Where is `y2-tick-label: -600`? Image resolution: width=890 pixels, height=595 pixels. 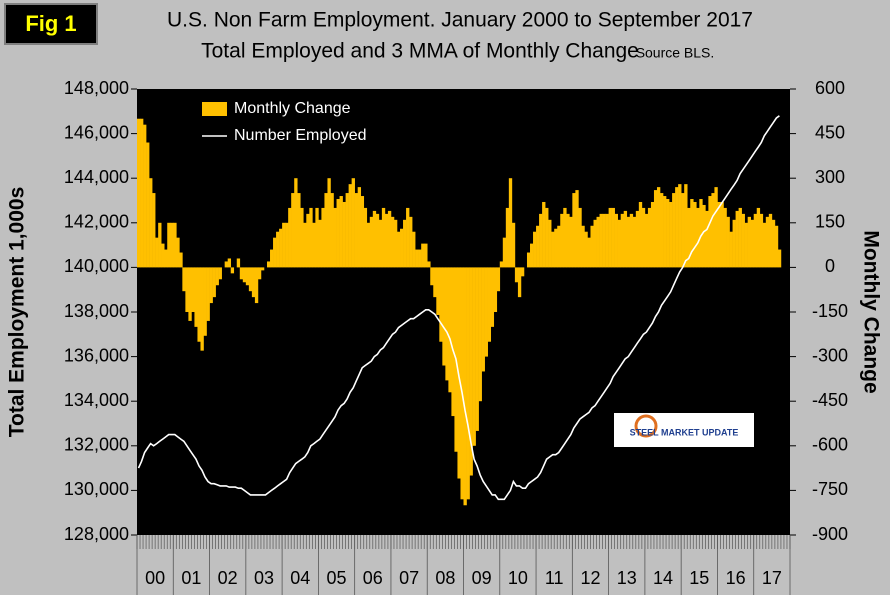 y2-tick-label: -600 is located at coordinates (830, 445).